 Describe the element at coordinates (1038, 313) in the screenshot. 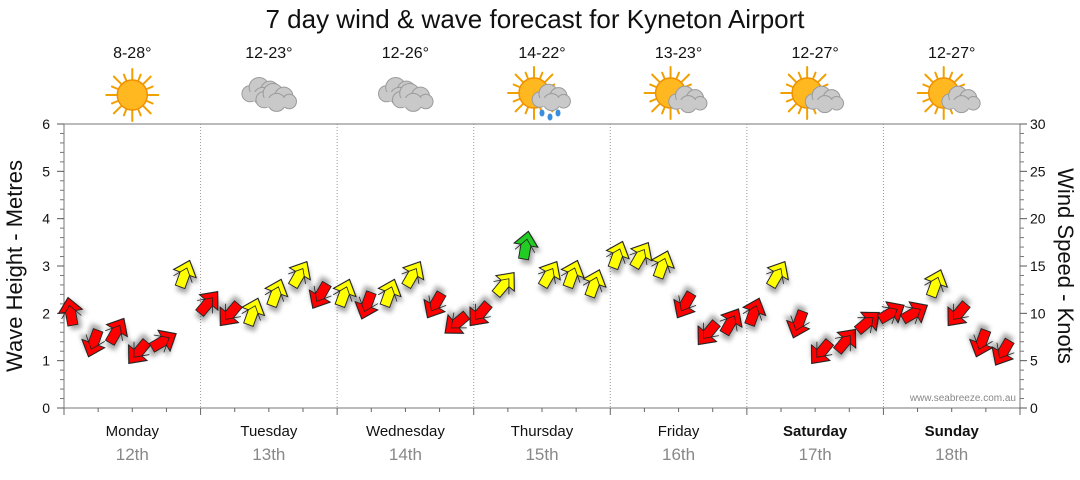

I see `right-tick-label: 10` at that location.